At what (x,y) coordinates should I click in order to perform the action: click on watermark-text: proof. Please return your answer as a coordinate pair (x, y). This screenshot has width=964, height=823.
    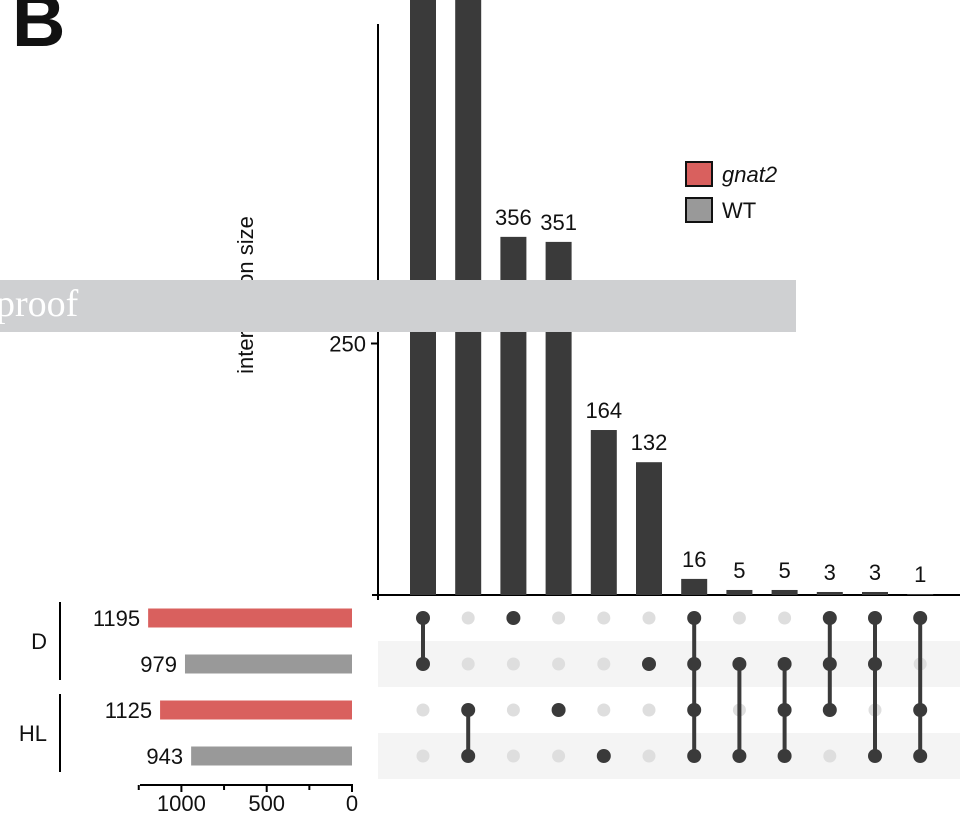
    Looking at the image, I should click on (39, 304).